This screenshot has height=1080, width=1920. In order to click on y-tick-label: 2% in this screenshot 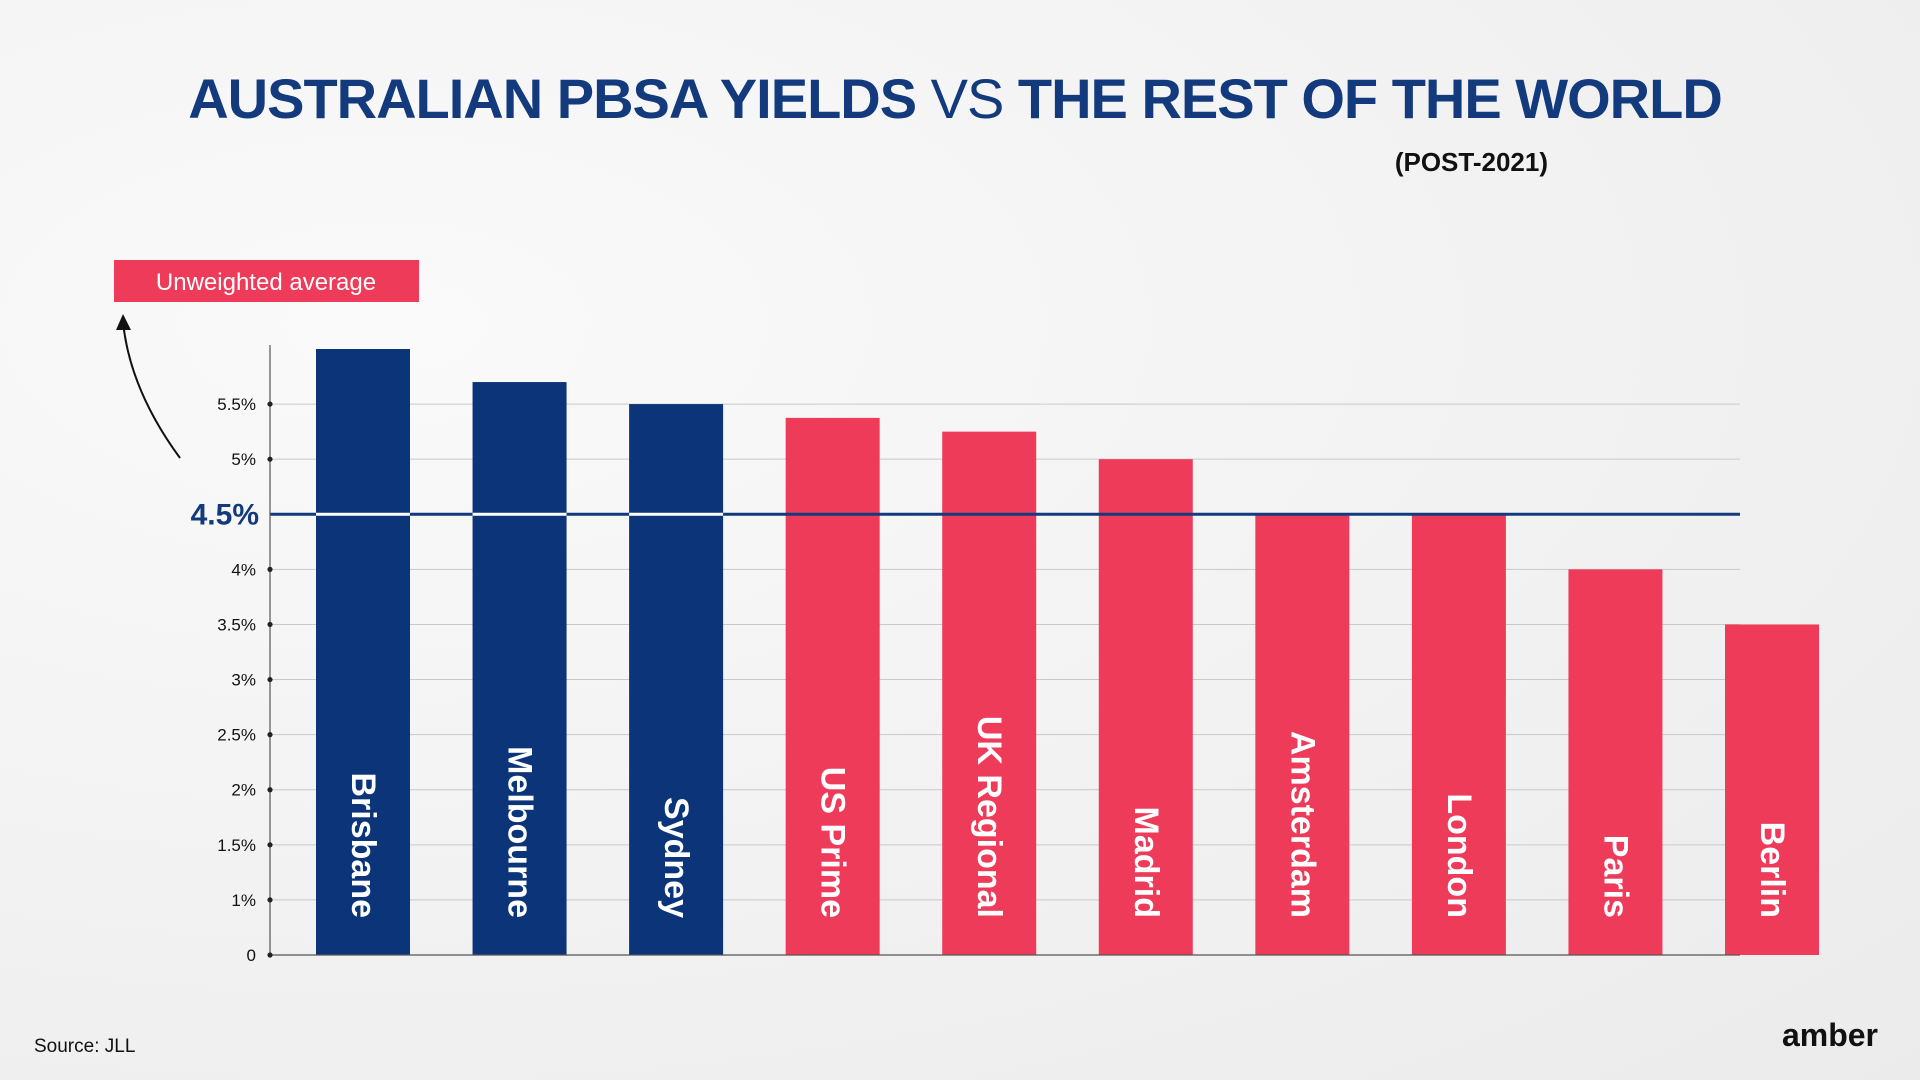, I will do `click(243, 790)`.